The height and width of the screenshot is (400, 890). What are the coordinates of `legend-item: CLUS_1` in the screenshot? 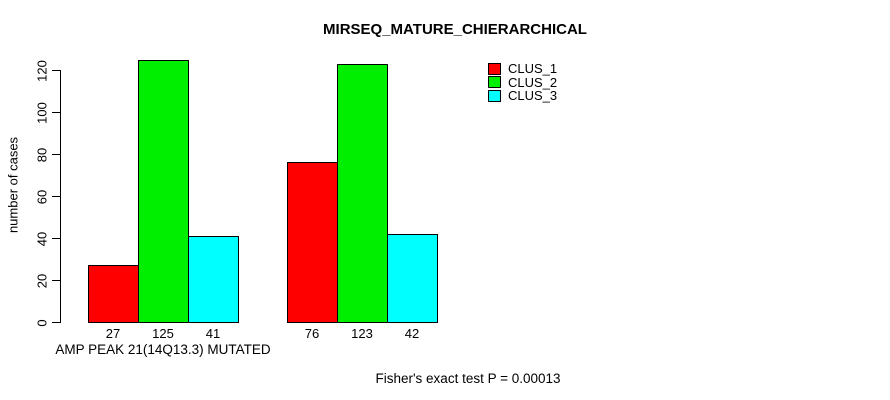 It's located at (522, 69).